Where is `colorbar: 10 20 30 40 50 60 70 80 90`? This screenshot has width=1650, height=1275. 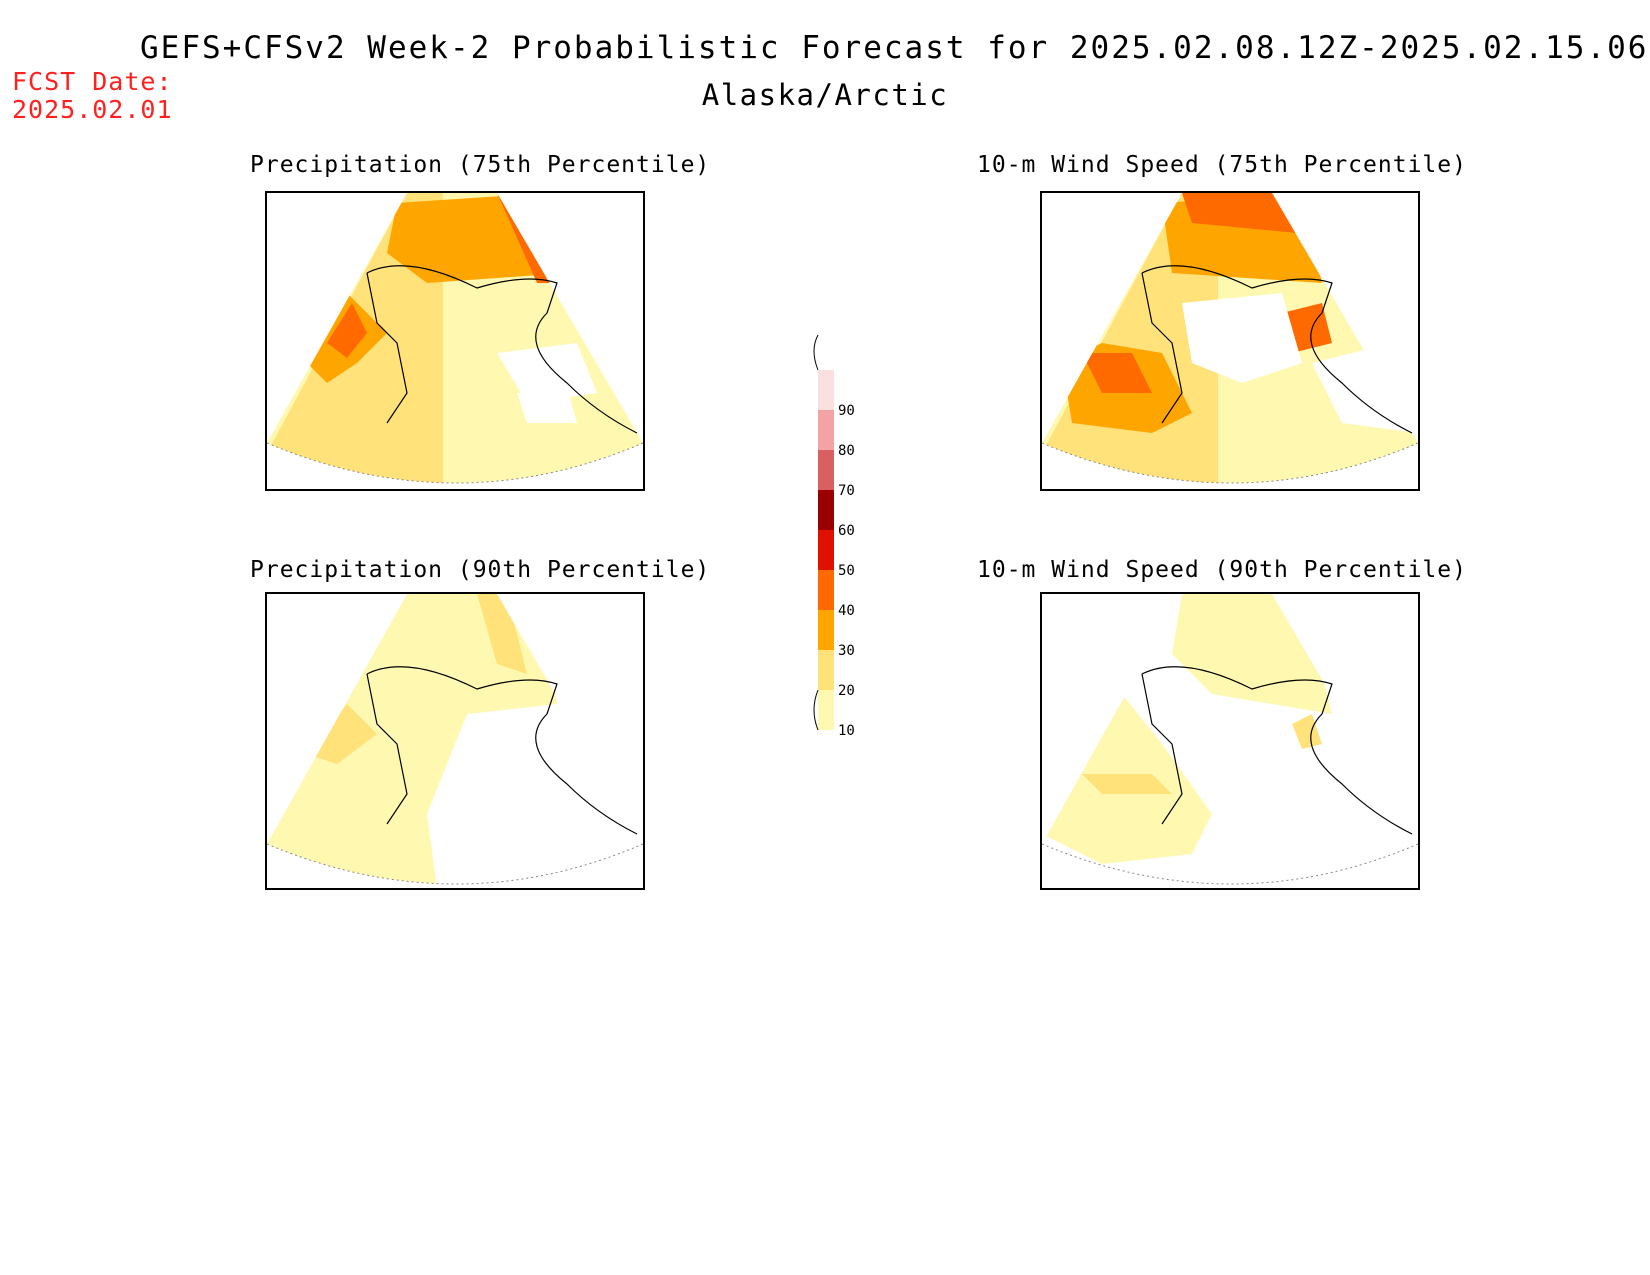
colorbar: 10 20 30 40 50 60 70 80 90 is located at coordinates (834, 536).